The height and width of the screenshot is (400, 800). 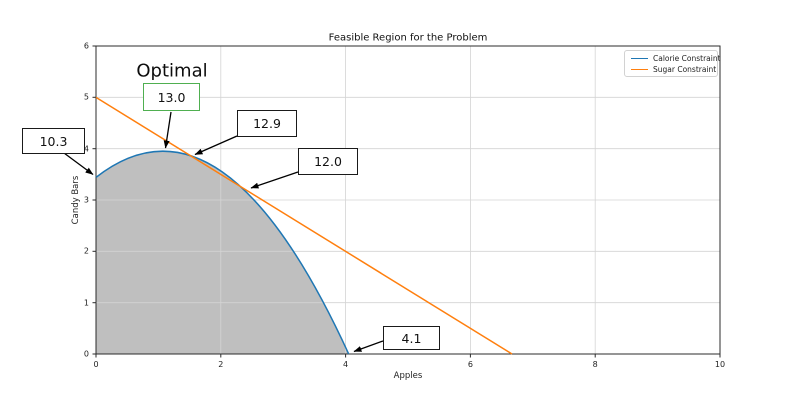 What do you see at coordinates (346, 364) in the screenshot?
I see `x-tick-4: 4` at bounding box center [346, 364].